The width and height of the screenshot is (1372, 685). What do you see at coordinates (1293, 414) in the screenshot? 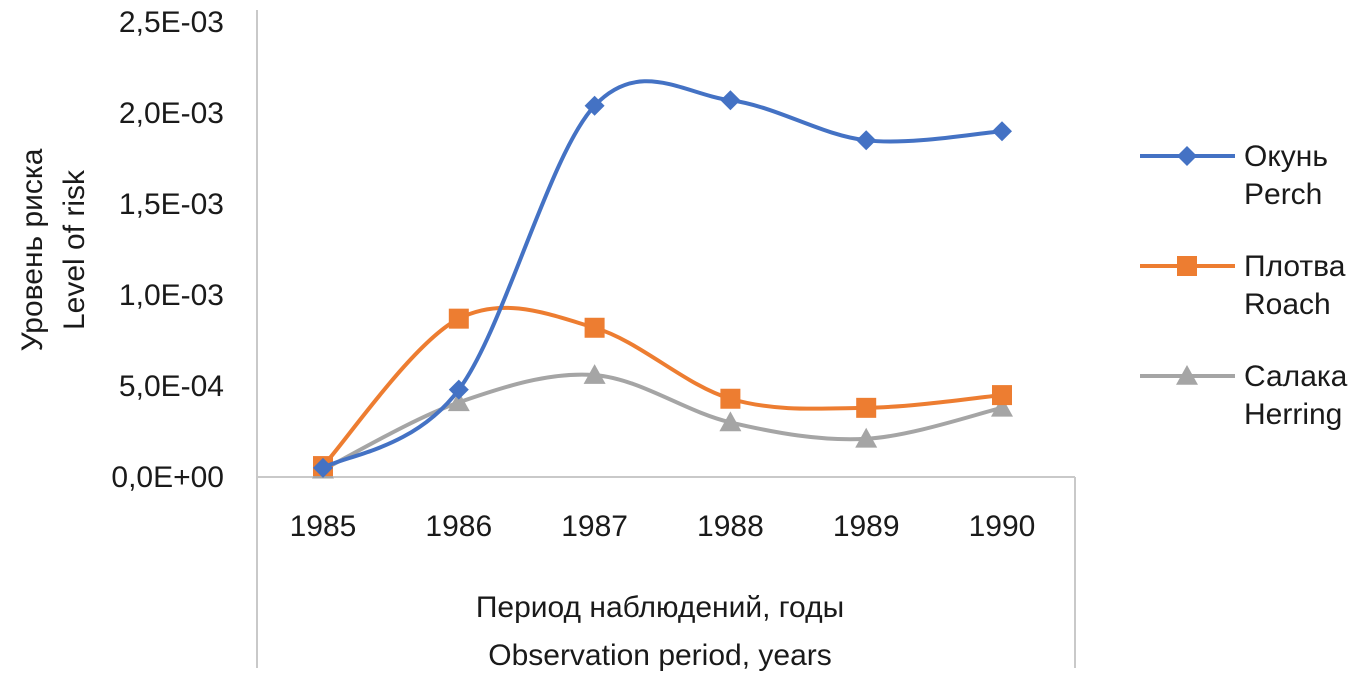
I see `legend-label-line-2: Herring` at bounding box center [1293, 414].